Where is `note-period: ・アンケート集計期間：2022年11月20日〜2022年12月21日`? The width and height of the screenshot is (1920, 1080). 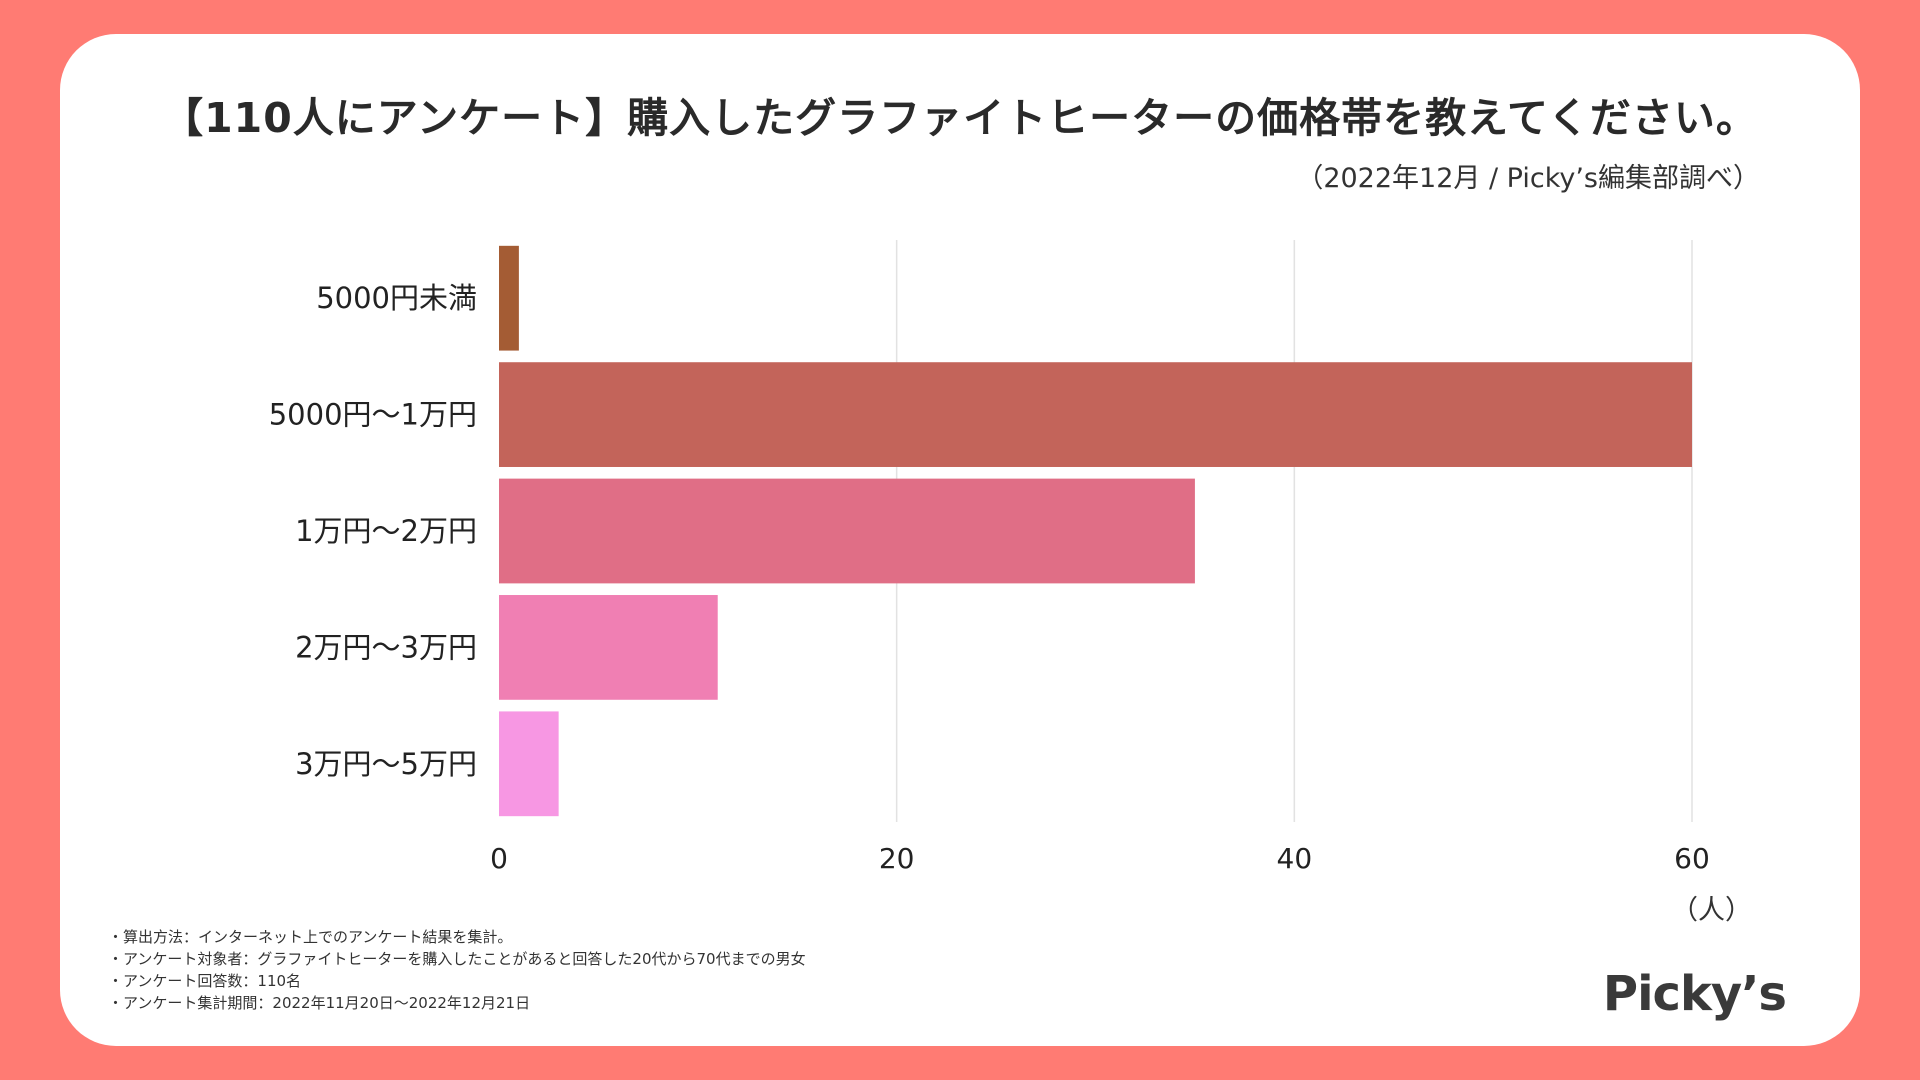 note-period: ・アンケート集計期間：2022年11月20日〜2022年12月21日 is located at coordinates (319, 1003).